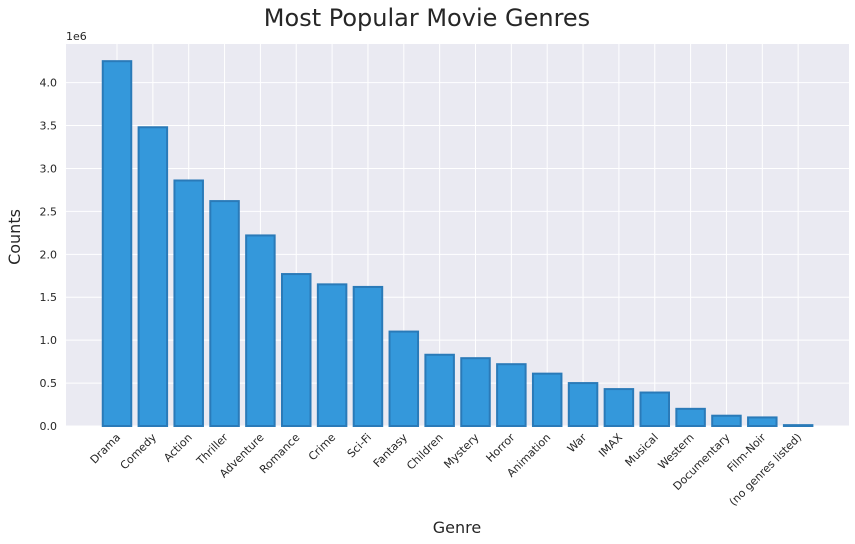  Describe the element at coordinates (139, 452) in the screenshot. I see `x-tick-label: Comedy` at that location.